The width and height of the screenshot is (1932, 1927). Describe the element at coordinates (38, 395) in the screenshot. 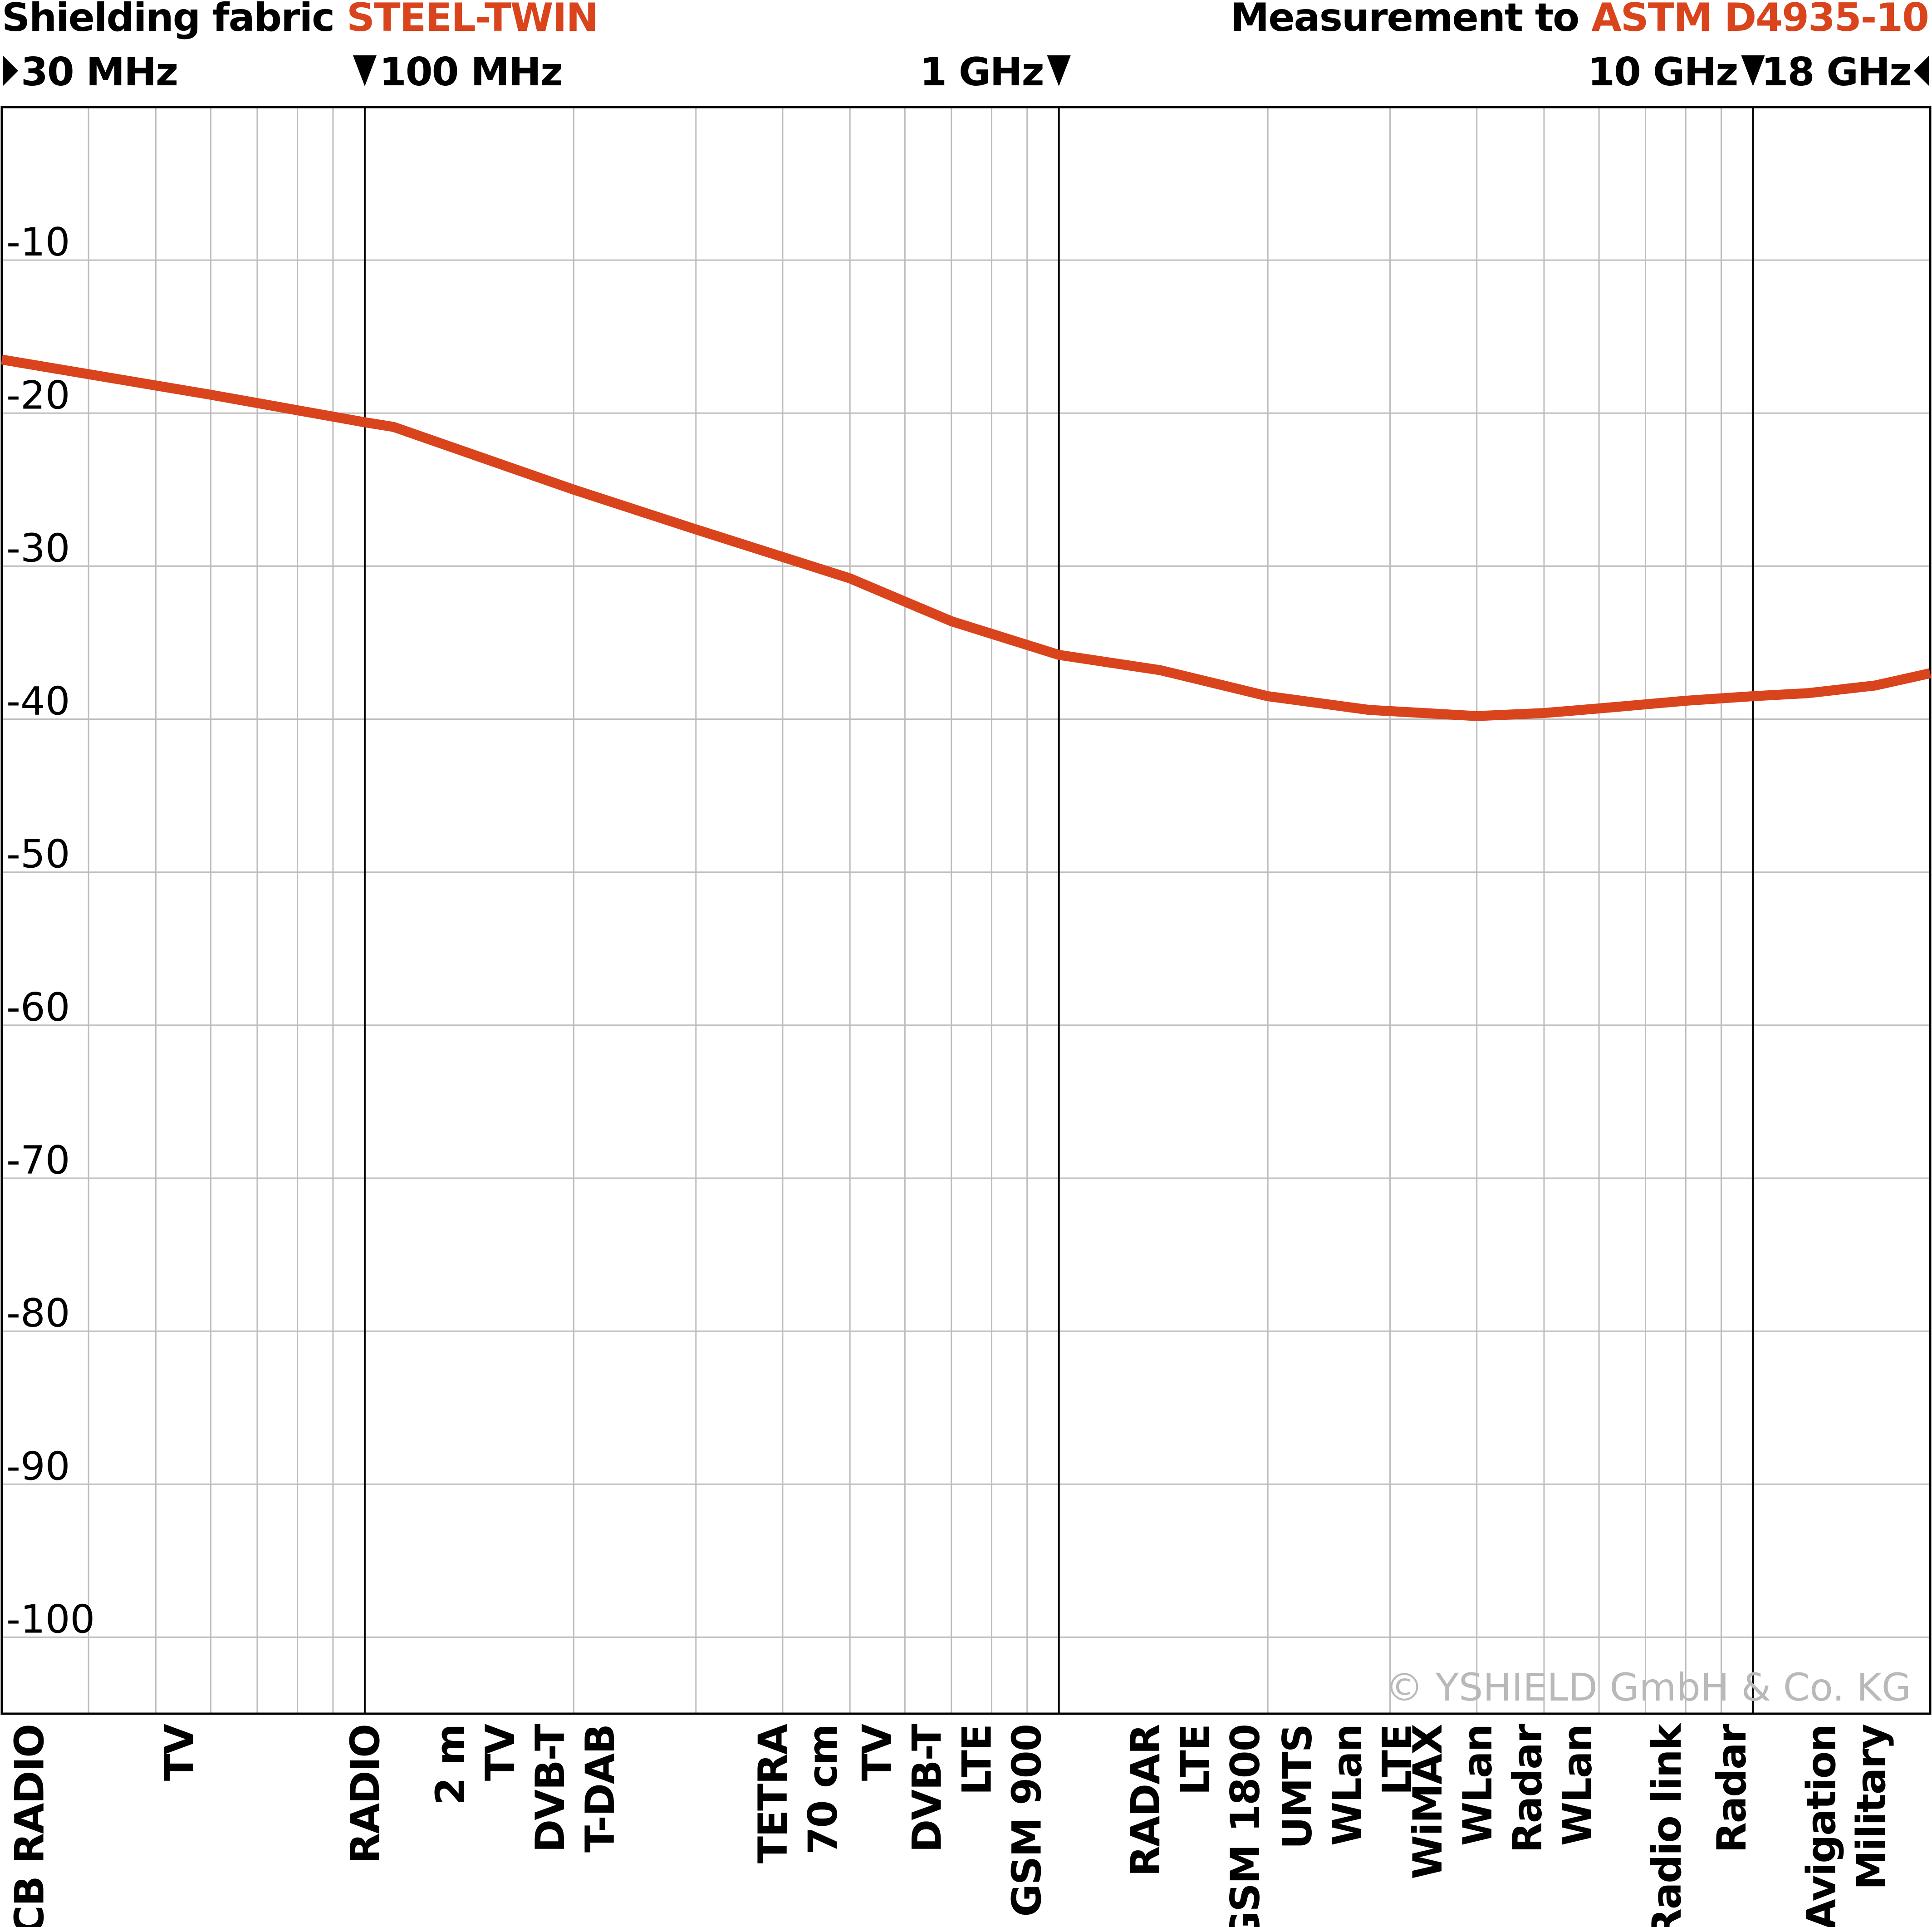

I see `y-tick-label: -20` at that location.